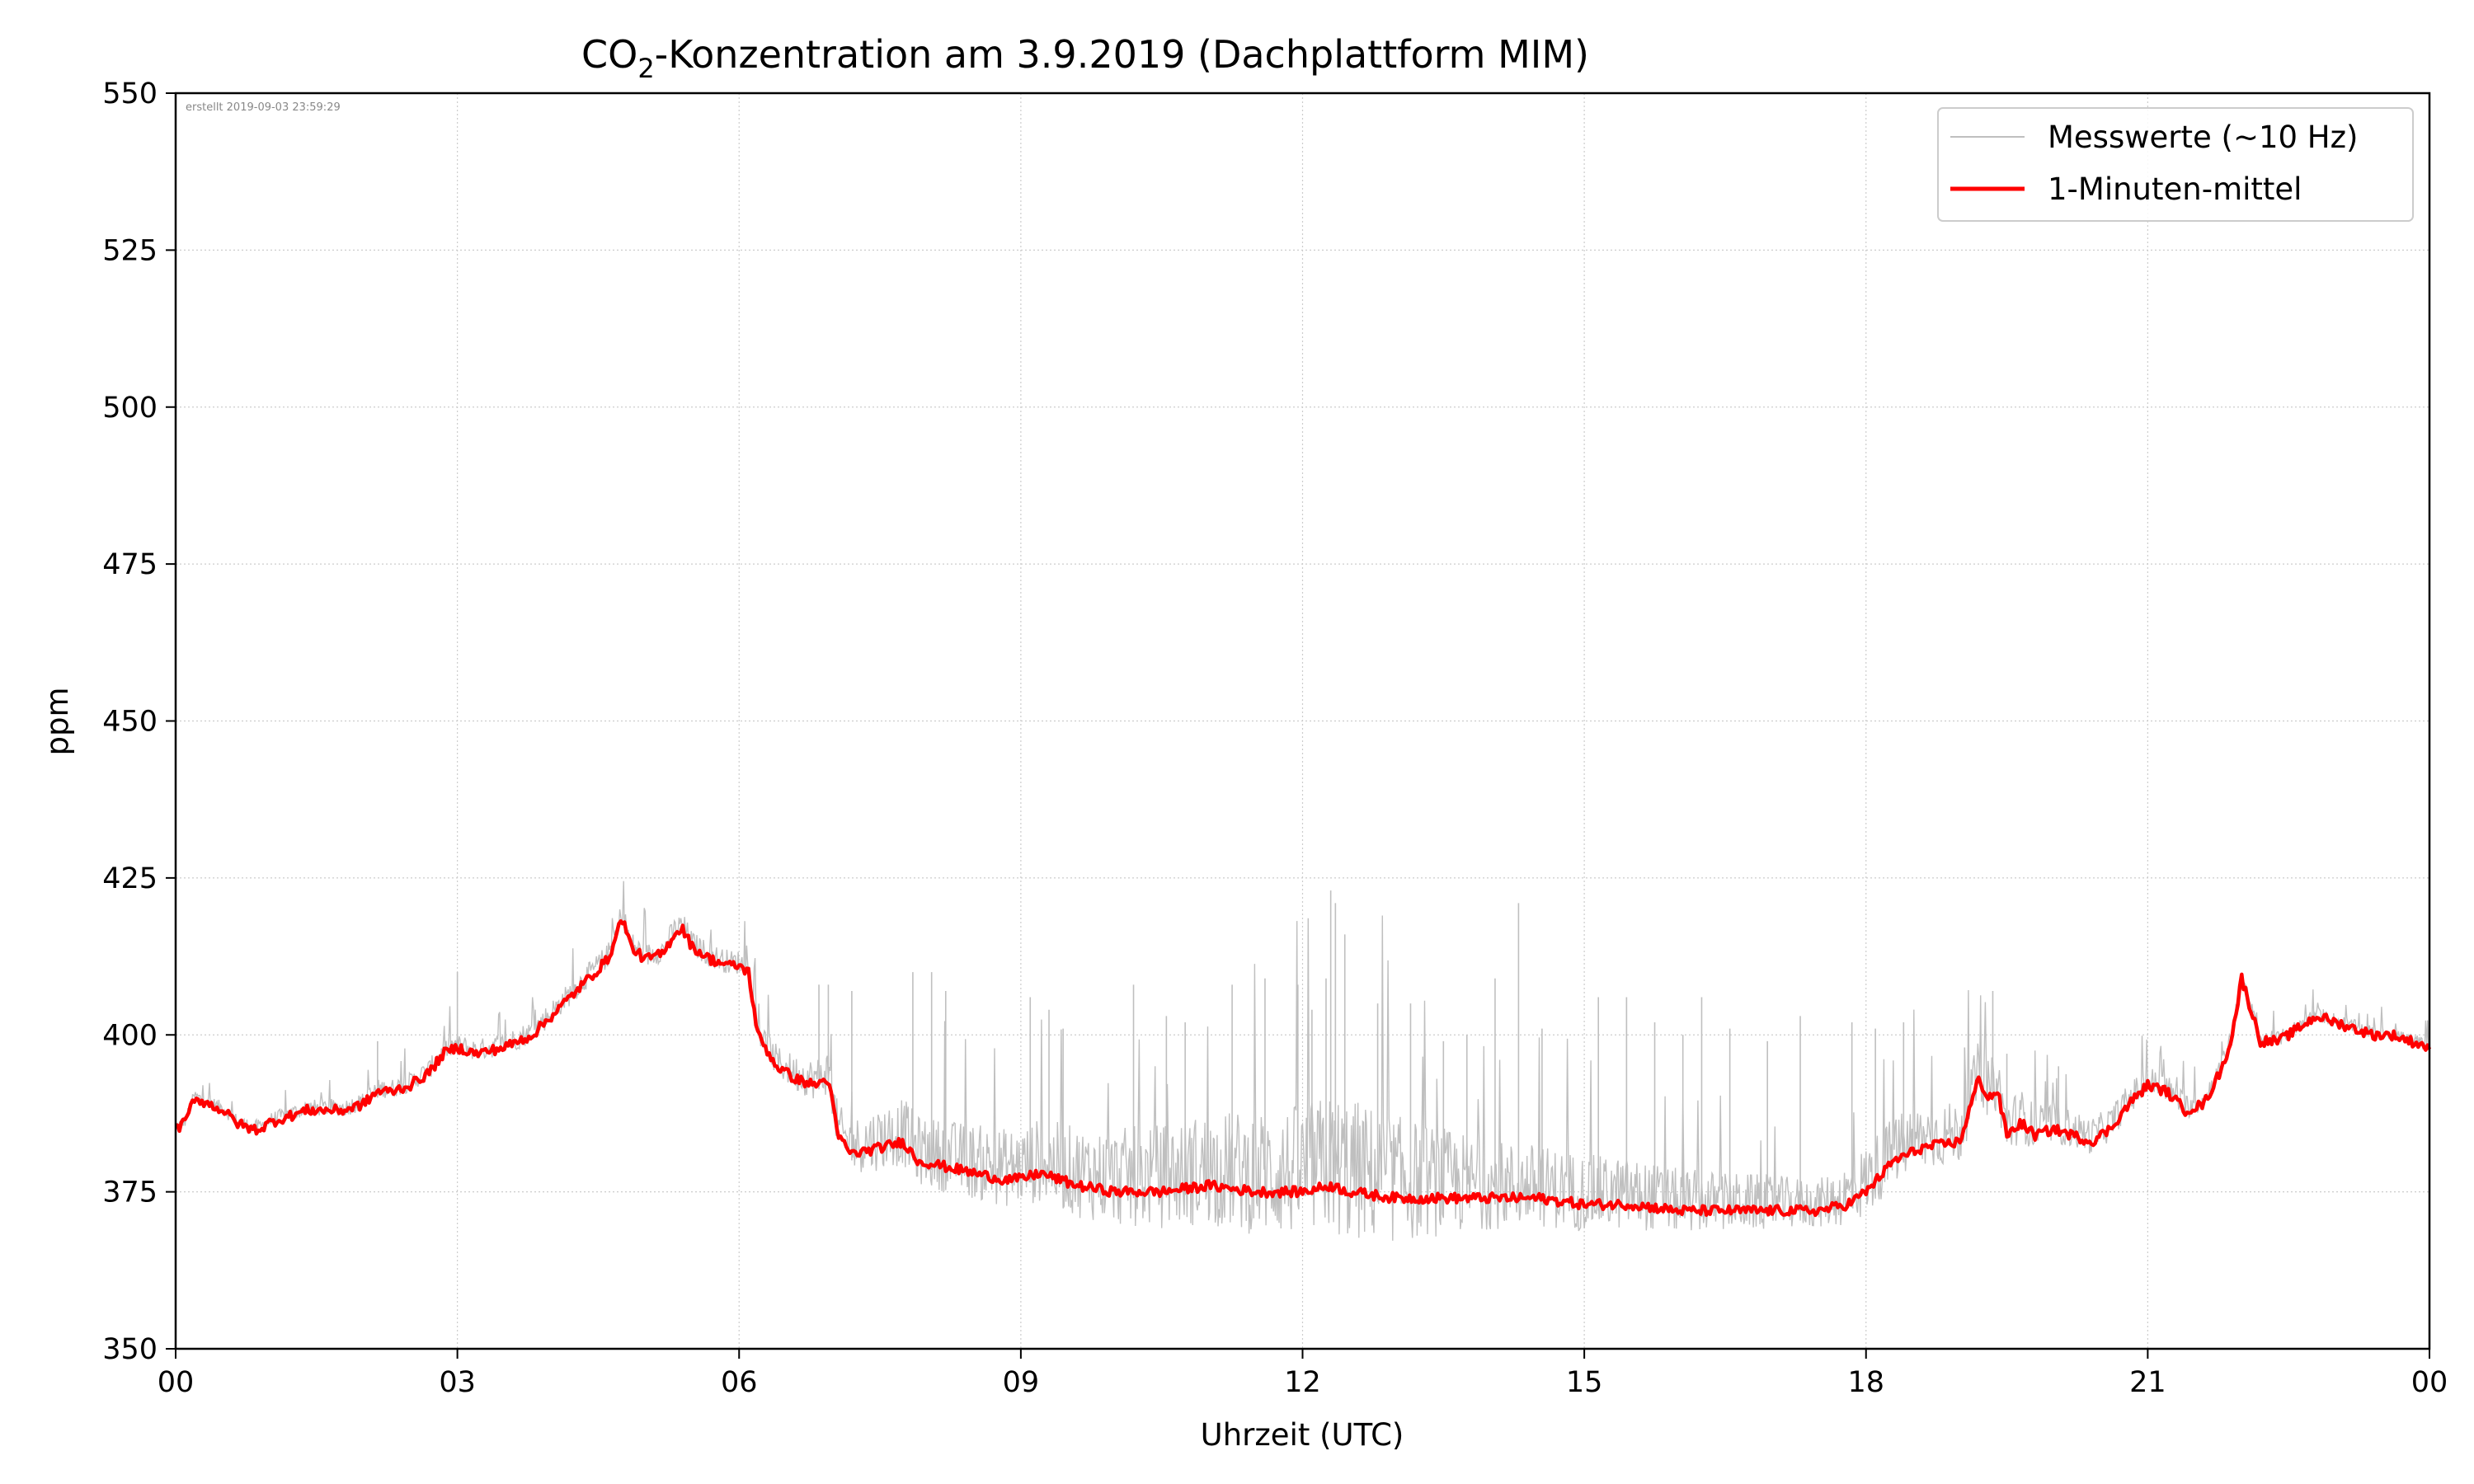  What do you see at coordinates (130, 1035) in the screenshot?
I see `y-tick-label: 400` at bounding box center [130, 1035].